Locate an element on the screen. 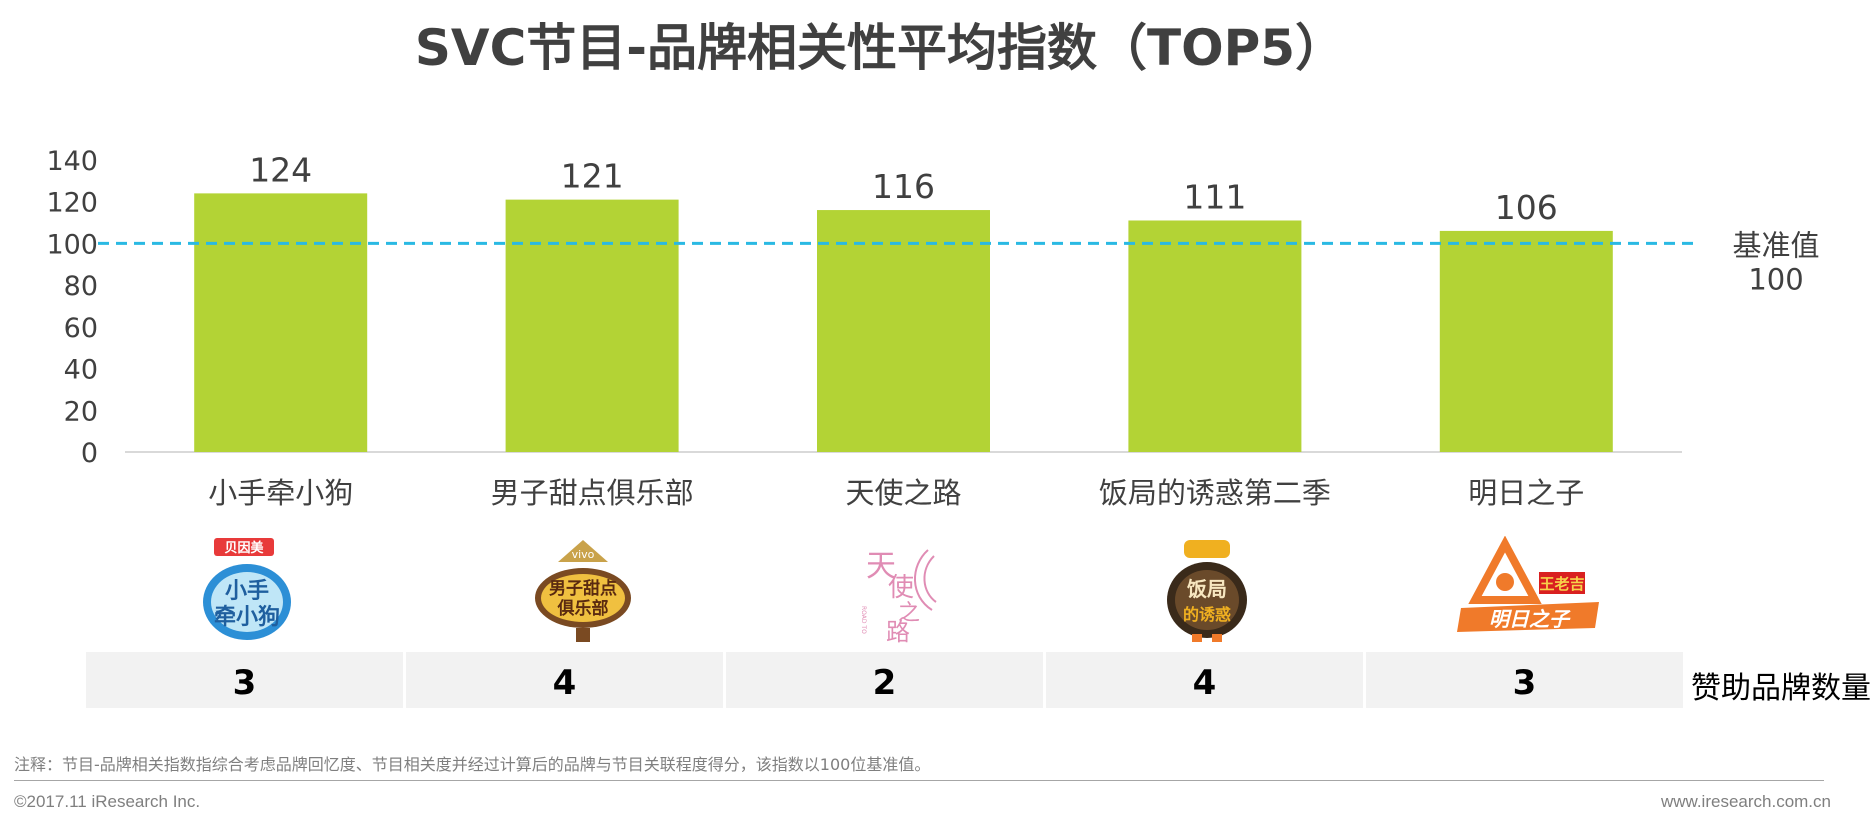 The image size is (1871, 827). y-tick-label: 0 is located at coordinates (89, 453).